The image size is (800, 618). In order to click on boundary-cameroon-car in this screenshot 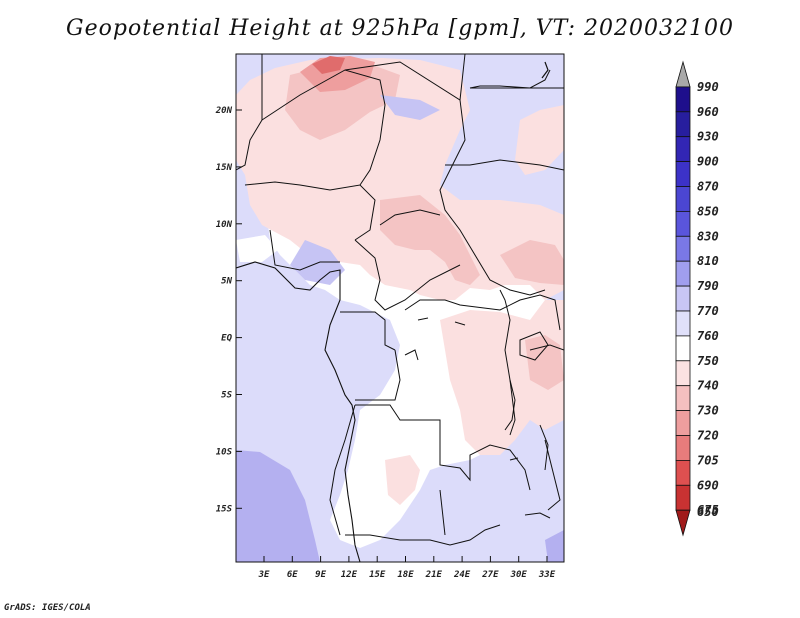, I will do `click(407, 275)`.